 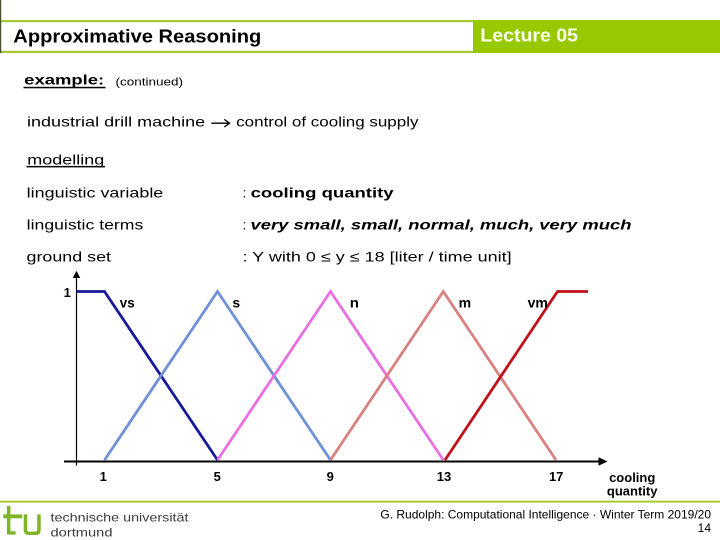 I want to click on svg-text: modelling, so click(x=65, y=160).